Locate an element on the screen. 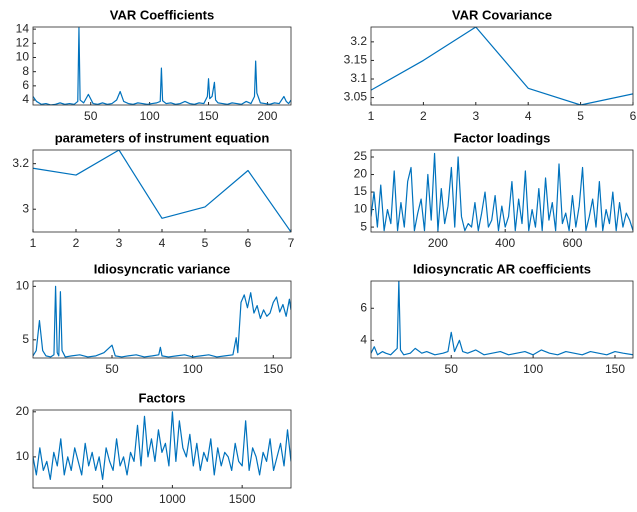 The height and width of the screenshot is (512, 637). subplot-title: Factors is located at coordinates (162, 397).